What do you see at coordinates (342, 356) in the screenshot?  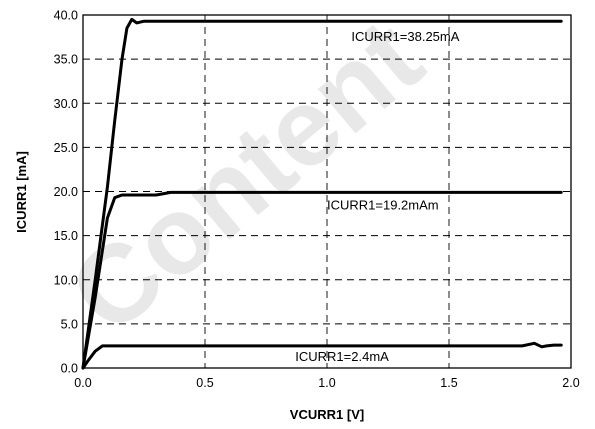 I see `series-annotation: ICURR1=2.4mA` at bounding box center [342, 356].